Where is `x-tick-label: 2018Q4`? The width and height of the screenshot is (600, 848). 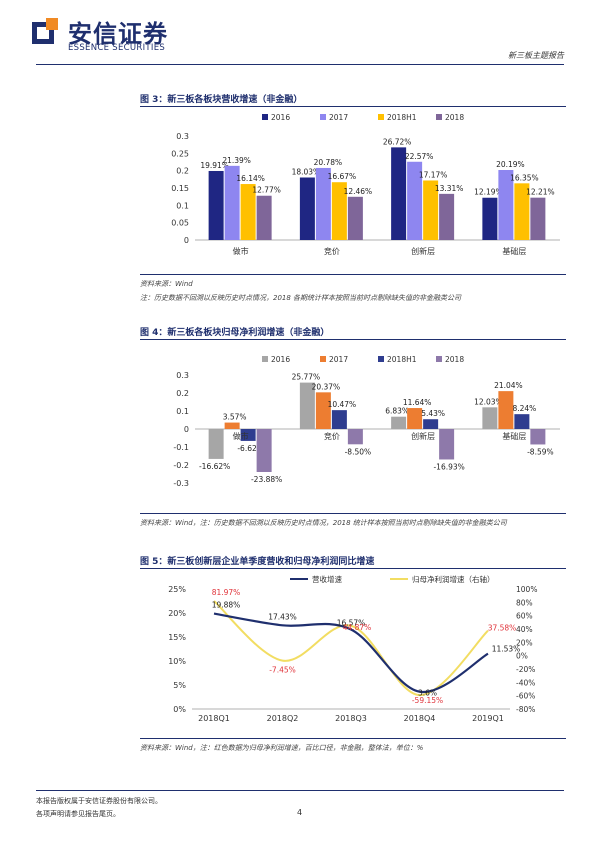
x-tick-label: 2018Q4 is located at coordinates (420, 718).